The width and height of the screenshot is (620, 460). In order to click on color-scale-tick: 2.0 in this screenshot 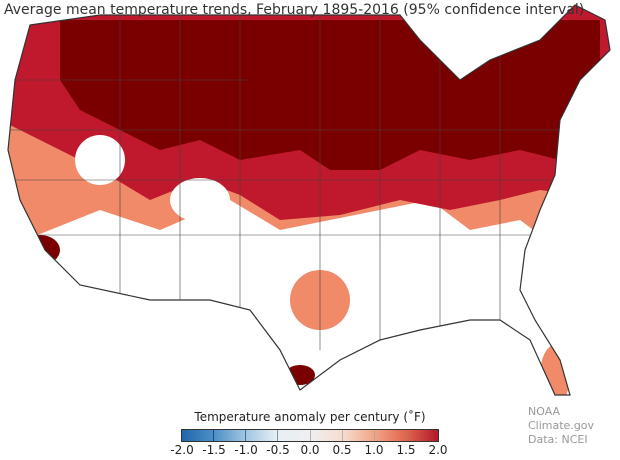, I will do `click(438, 450)`.